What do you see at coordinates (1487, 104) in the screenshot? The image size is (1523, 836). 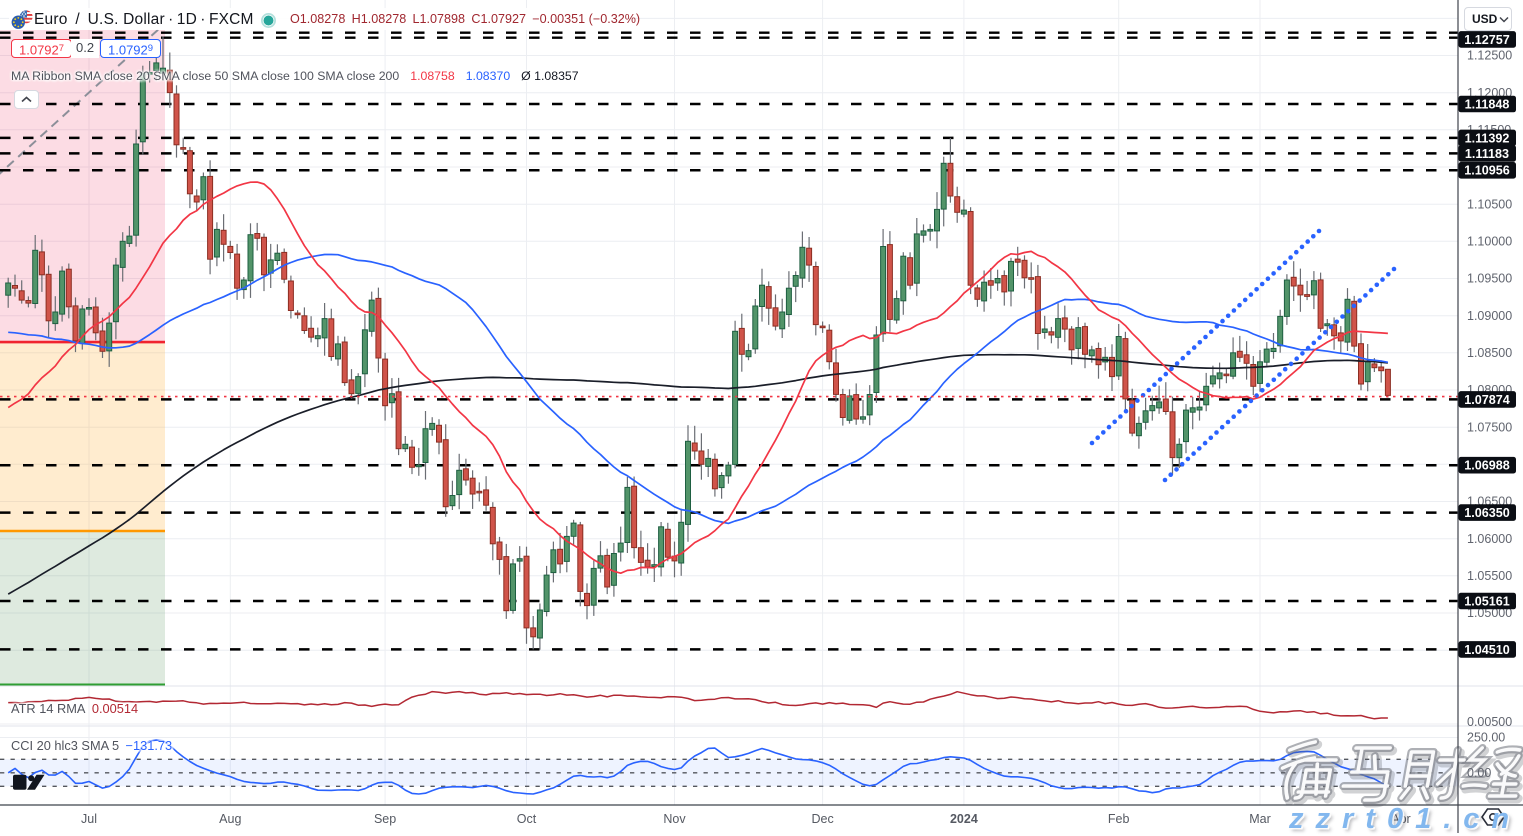 I see `svg-text: 1.11848` at bounding box center [1487, 104].